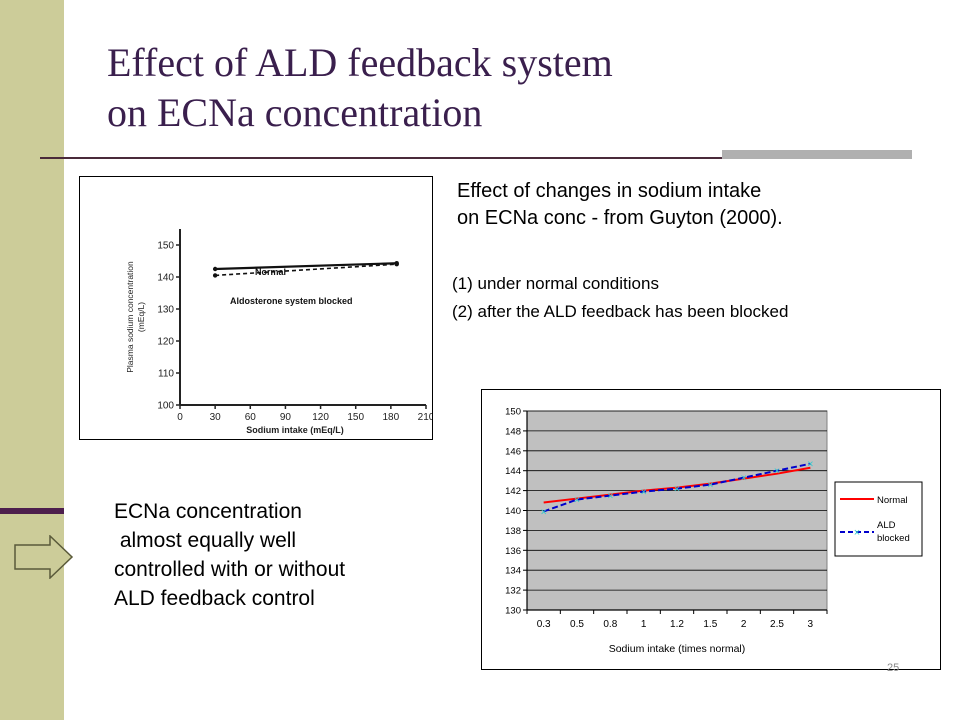 The width and height of the screenshot is (960, 720). Describe the element at coordinates (677, 649) in the screenshot. I see `excel-x-label: Sodium intake (times normal)` at that location.